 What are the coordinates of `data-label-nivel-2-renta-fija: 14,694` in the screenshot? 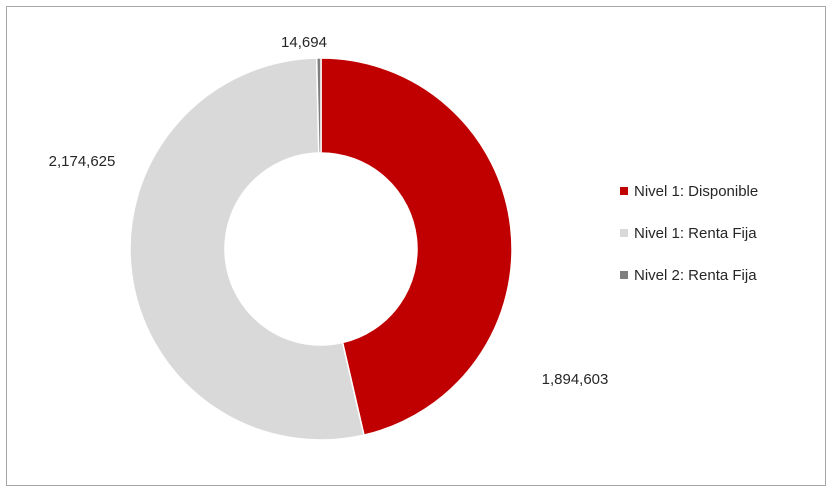 It's located at (304, 42).